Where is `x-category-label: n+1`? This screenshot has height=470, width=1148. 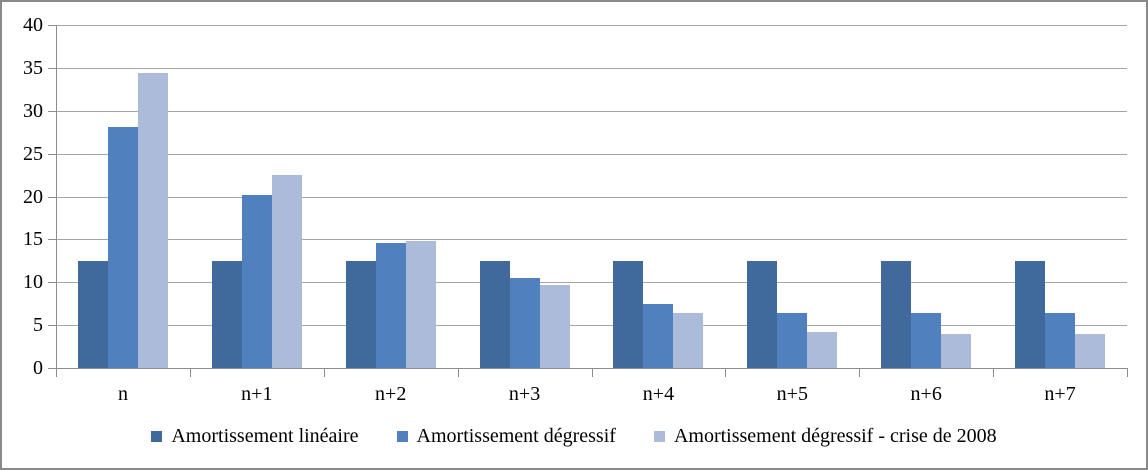 x-category-label: n+1 is located at coordinates (257, 394).